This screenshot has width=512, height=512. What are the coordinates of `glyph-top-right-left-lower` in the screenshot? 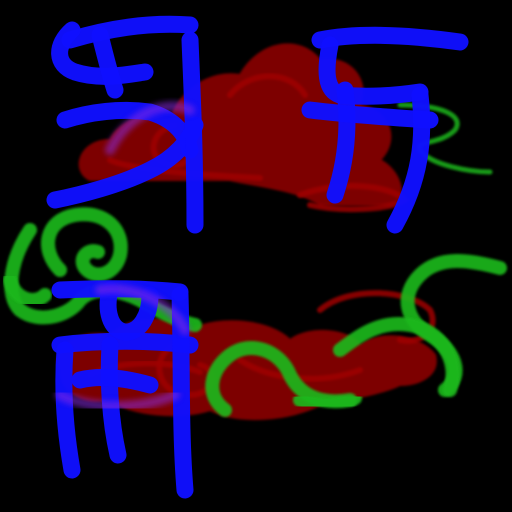 It's located at (341, 142).